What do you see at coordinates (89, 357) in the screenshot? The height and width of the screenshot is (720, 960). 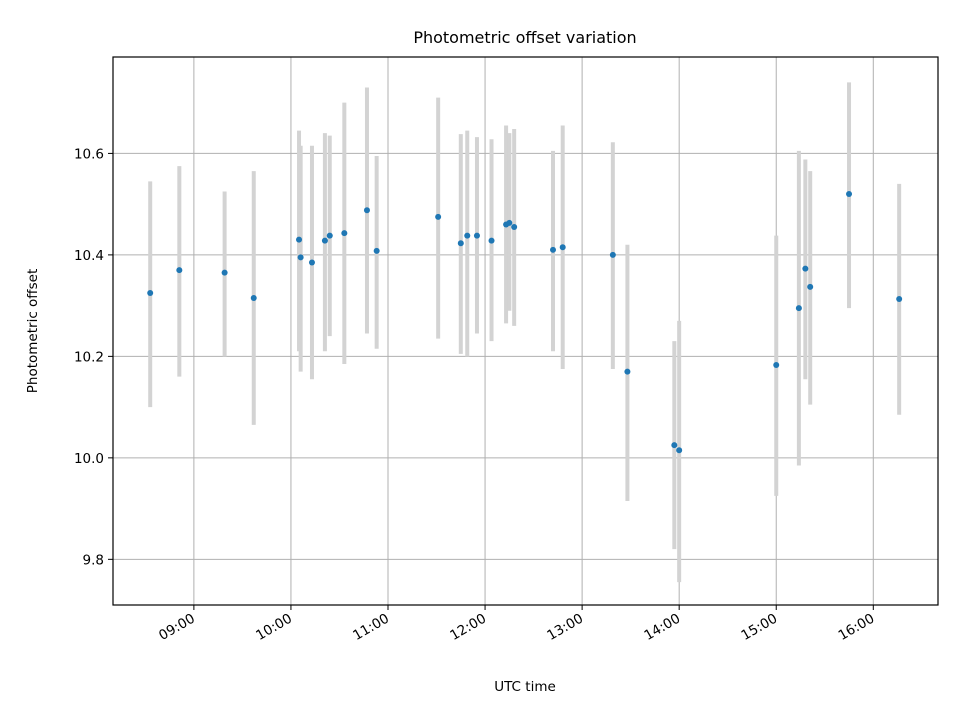 I see `y-tick-label: 10.2` at bounding box center [89, 357].